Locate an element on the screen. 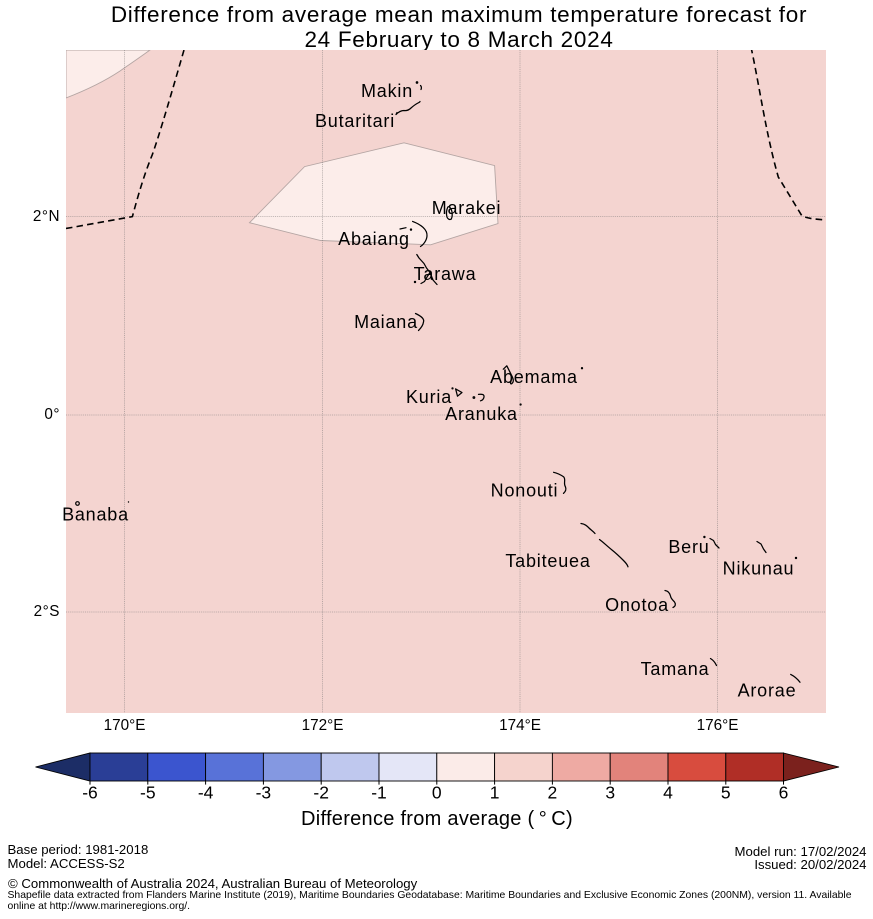  svg-text: 0 is located at coordinates (437, 792).